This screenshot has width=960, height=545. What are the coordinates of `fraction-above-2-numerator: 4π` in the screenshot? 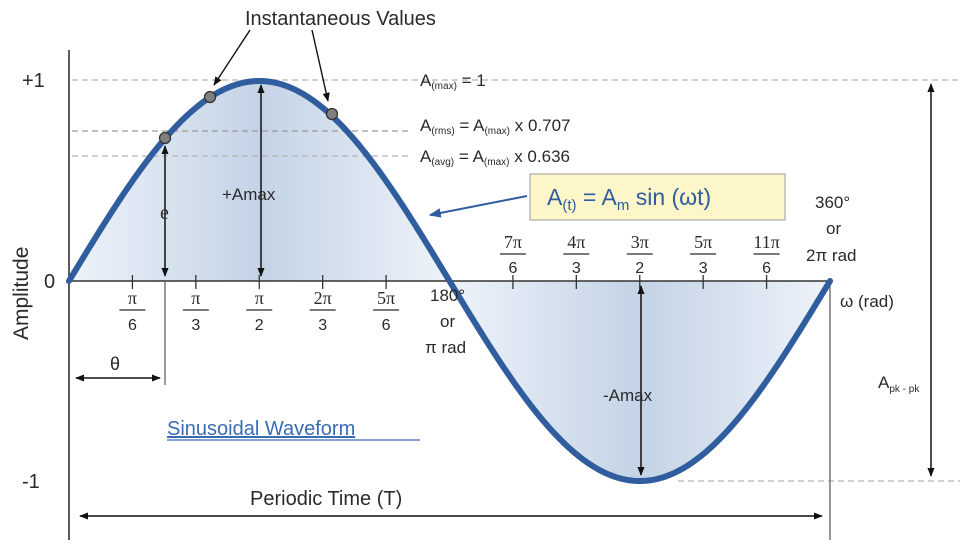 It's located at (576, 242).